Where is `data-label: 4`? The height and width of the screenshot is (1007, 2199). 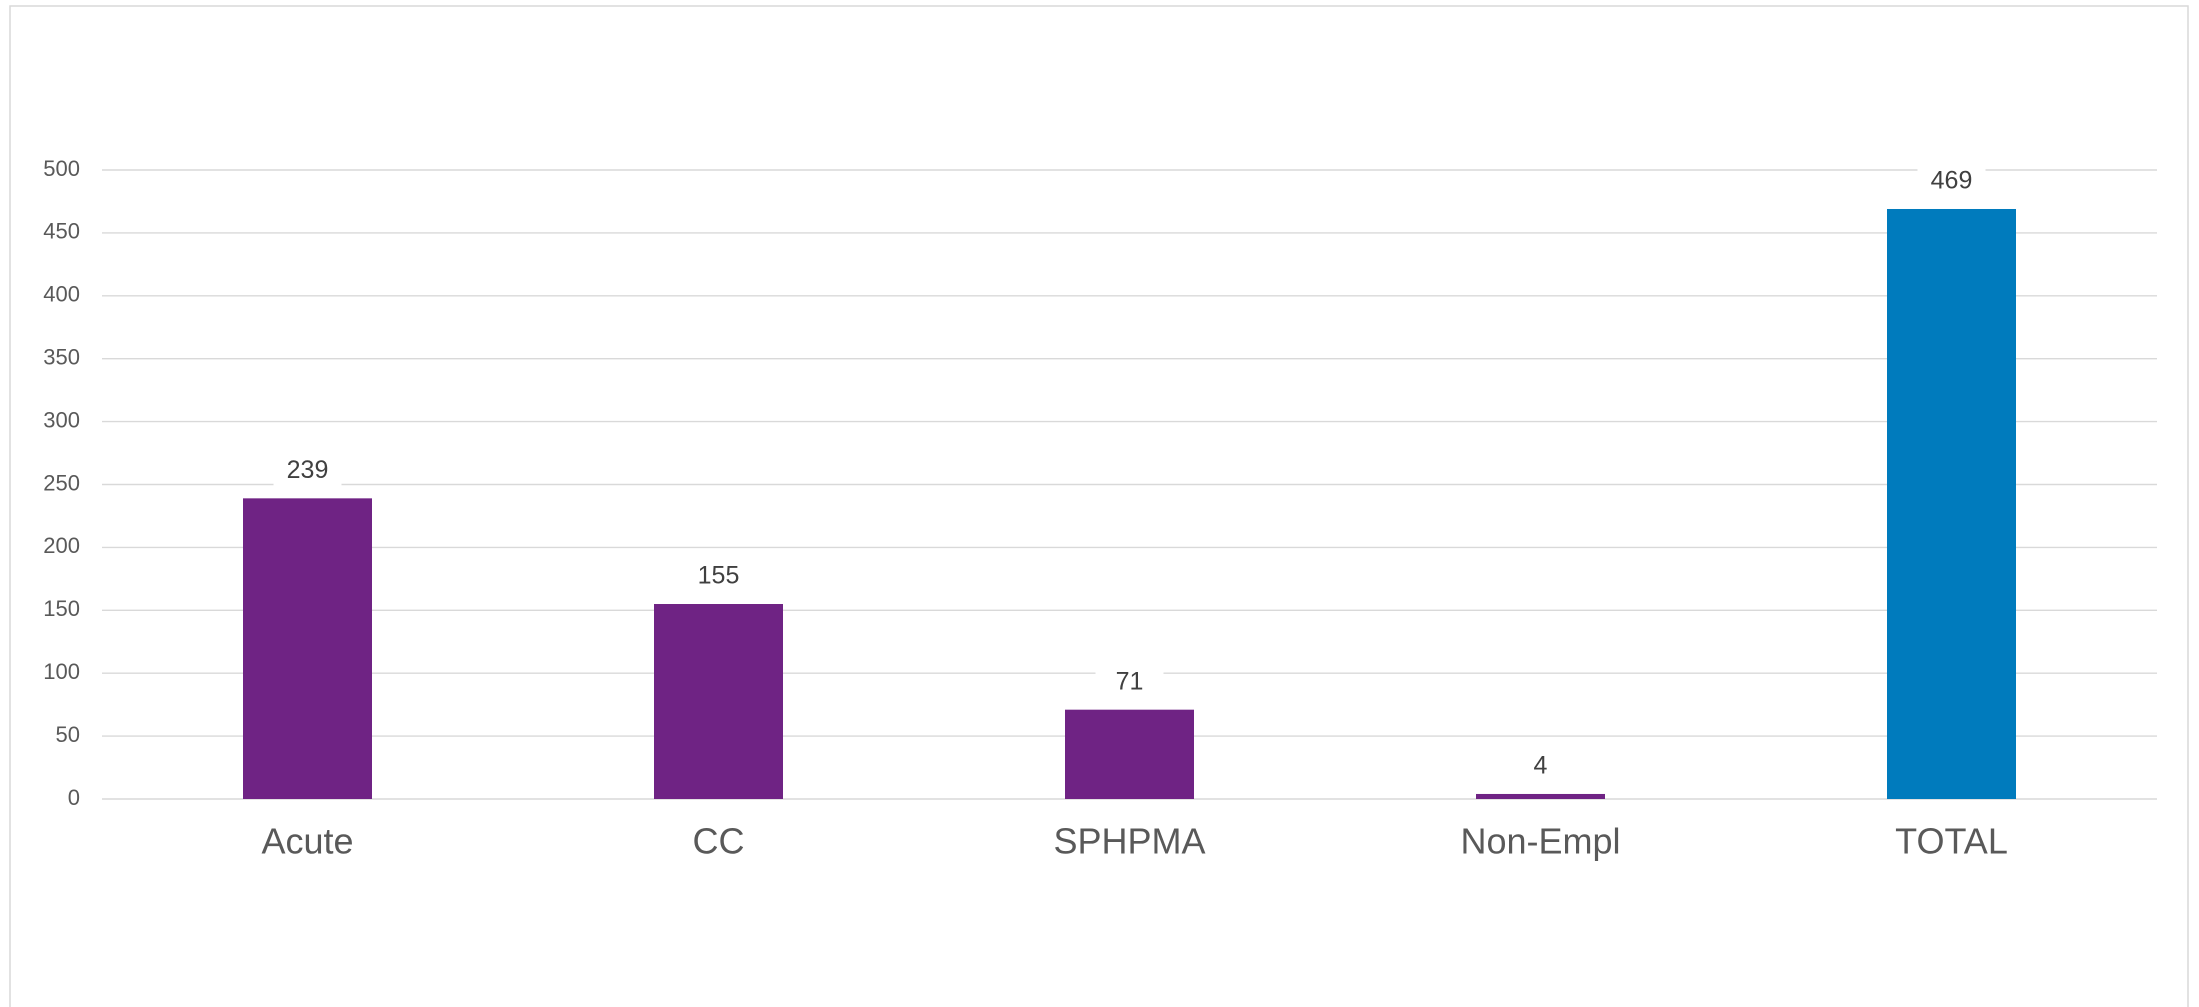 data-label: 4 is located at coordinates (1541, 766).